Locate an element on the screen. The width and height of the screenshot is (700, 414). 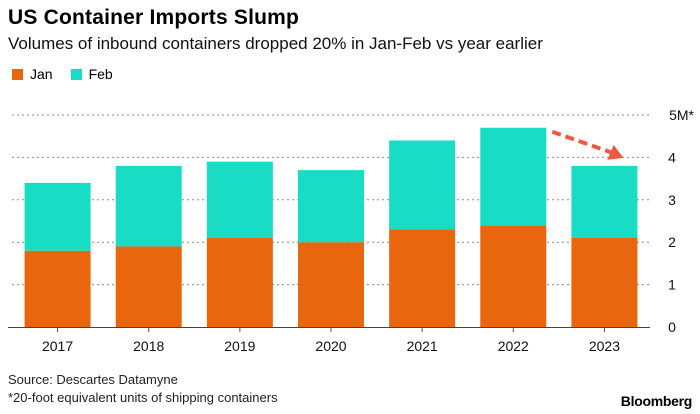
bar-feb-2023 is located at coordinates (604, 201).